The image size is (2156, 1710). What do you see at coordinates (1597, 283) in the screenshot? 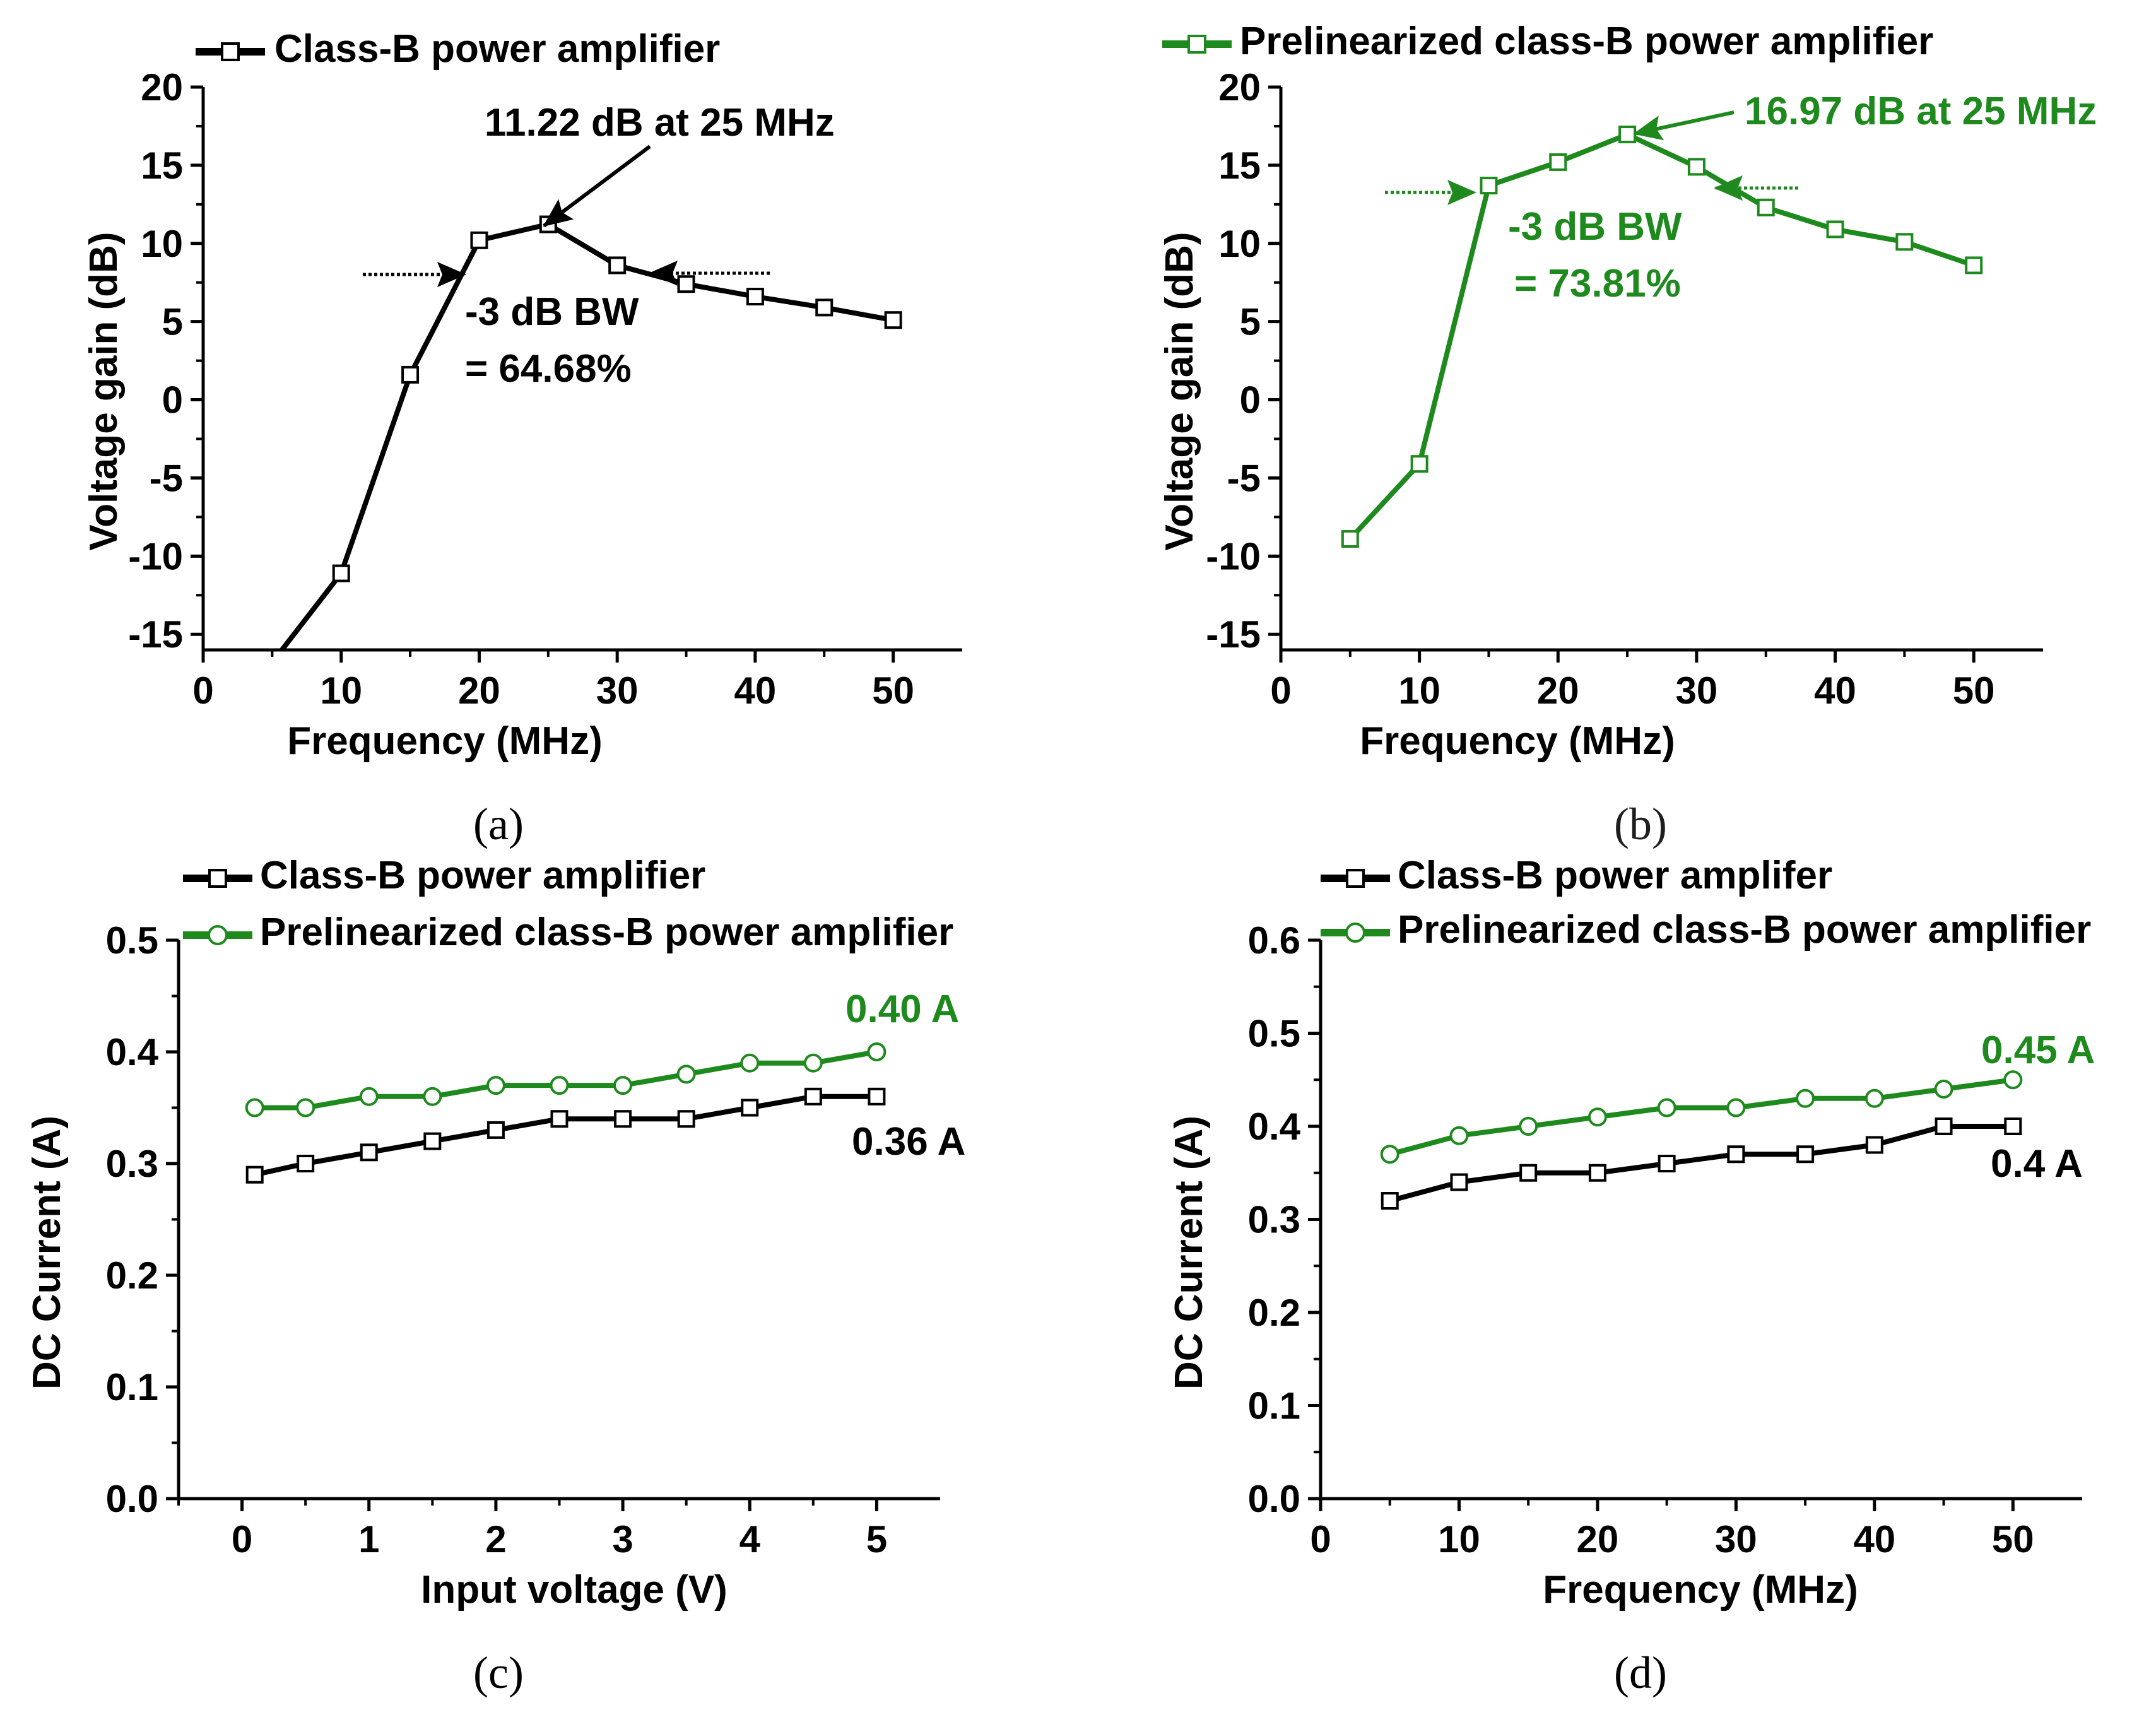
I see `bandwidth-value: = 73.81%` at bounding box center [1597, 283].